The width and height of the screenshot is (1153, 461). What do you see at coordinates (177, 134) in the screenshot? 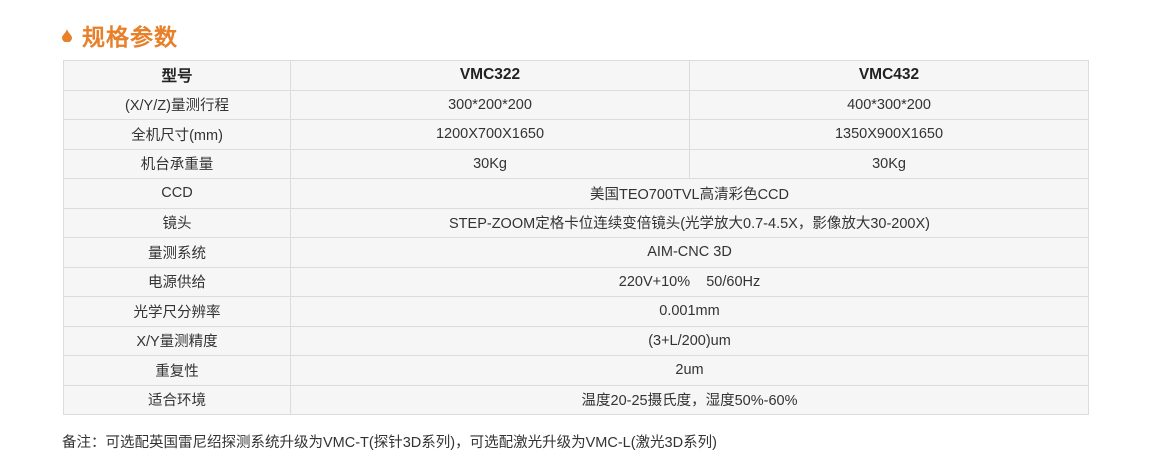
I see `row-label: 全机尺寸(mm)` at bounding box center [177, 134].